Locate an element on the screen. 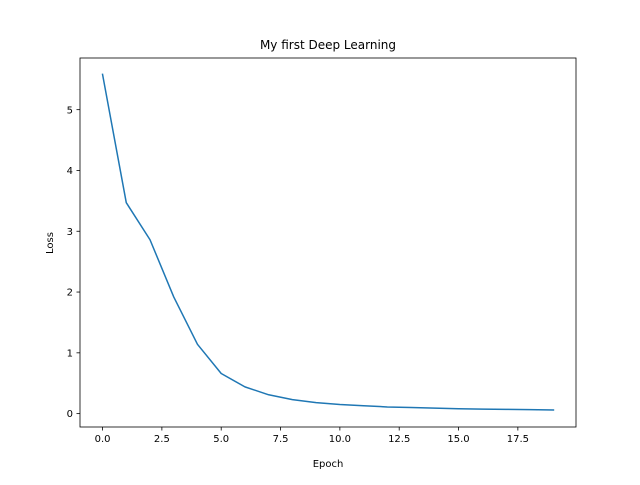 This screenshot has height=485, width=640. y-tick-label: 2 is located at coordinates (70, 293).